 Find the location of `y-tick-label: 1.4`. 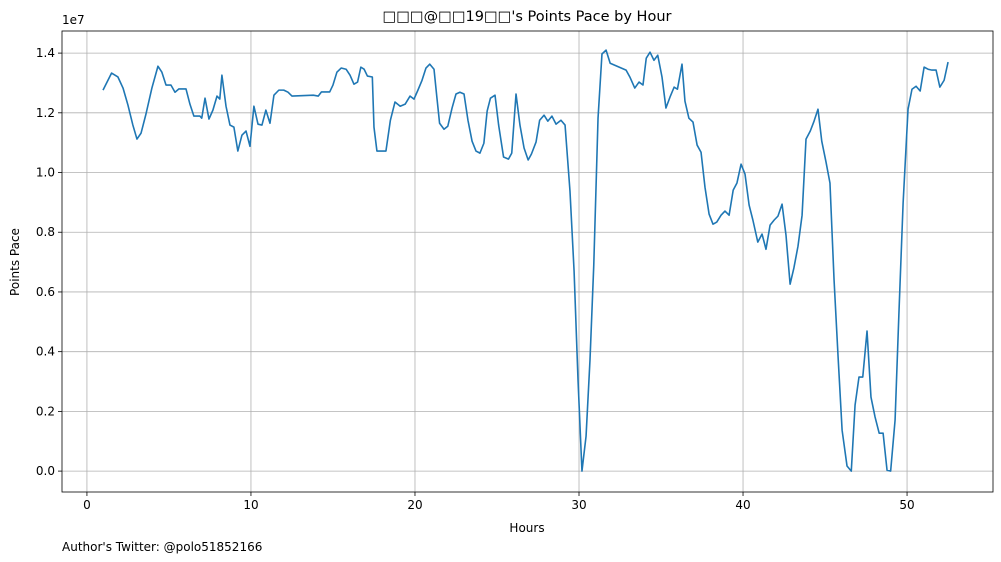

y-tick-label: 1.4 is located at coordinates (45, 53).